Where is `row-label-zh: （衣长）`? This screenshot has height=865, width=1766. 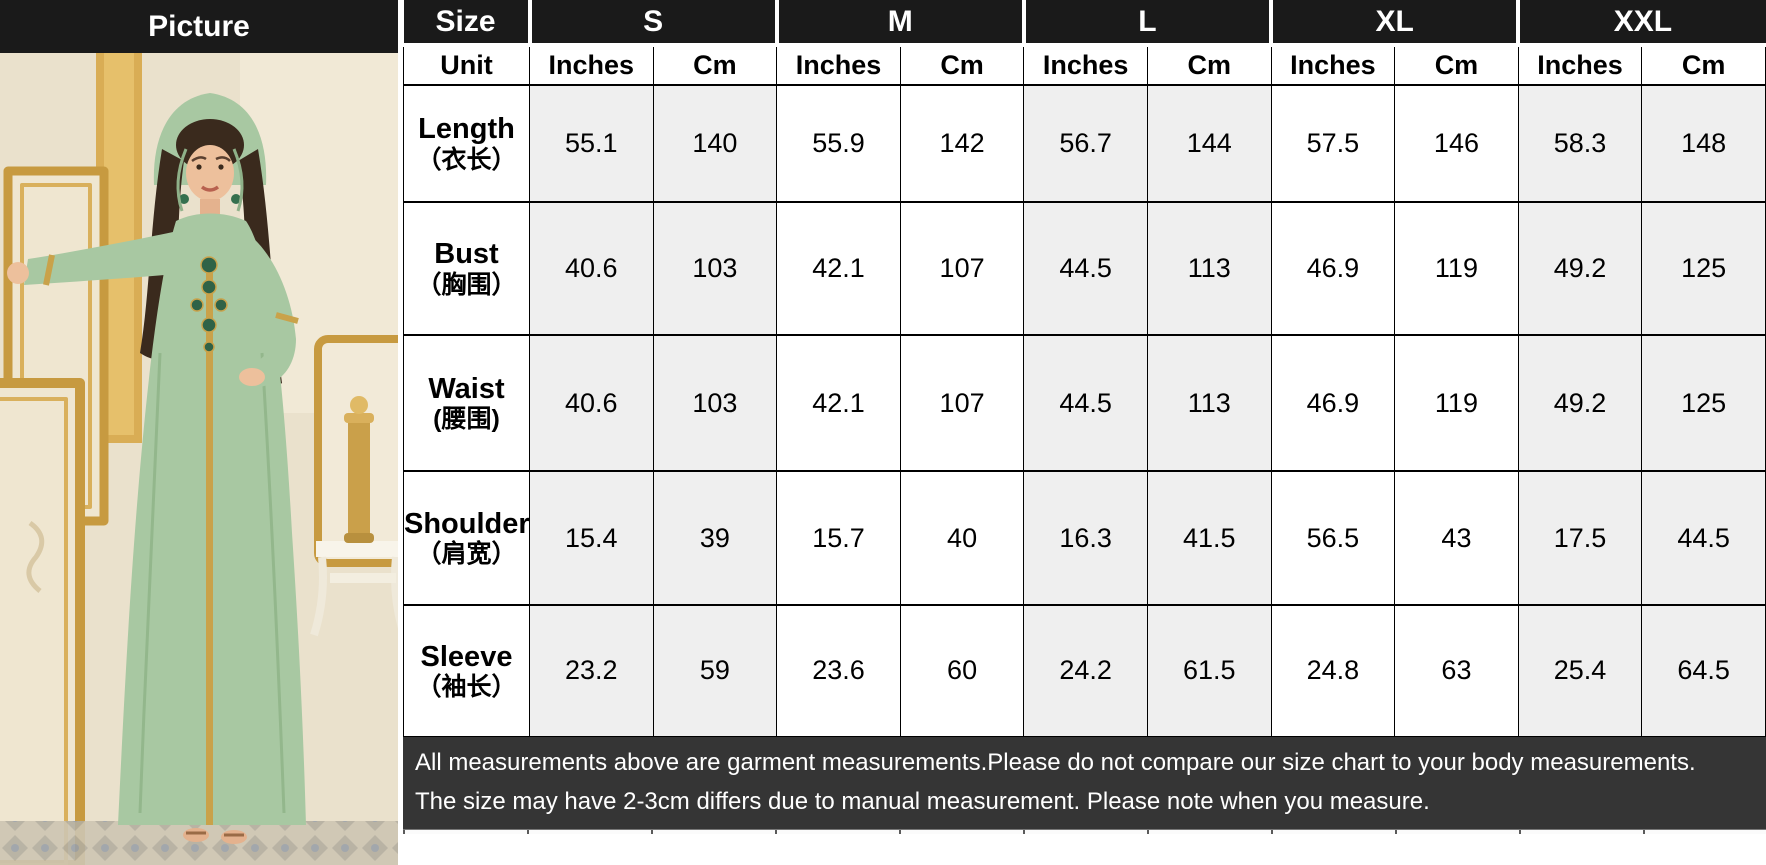 row-label-zh: （衣长） is located at coordinates (466, 159).